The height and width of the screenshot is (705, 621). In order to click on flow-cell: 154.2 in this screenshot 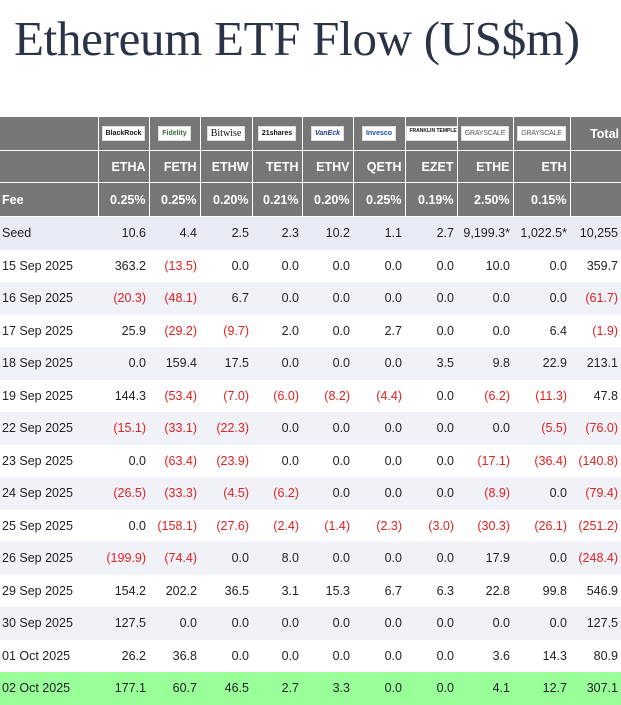, I will do `click(123, 590)`.